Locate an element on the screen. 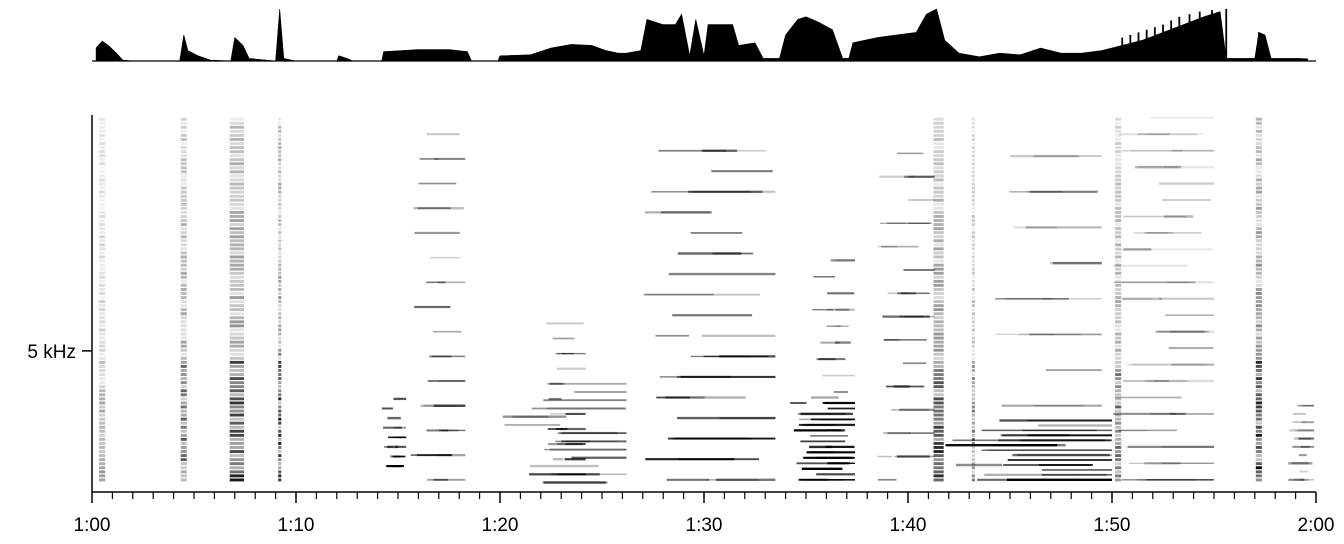 The image size is (1344, 544). envelope-area is located at coordinates (702, 35).